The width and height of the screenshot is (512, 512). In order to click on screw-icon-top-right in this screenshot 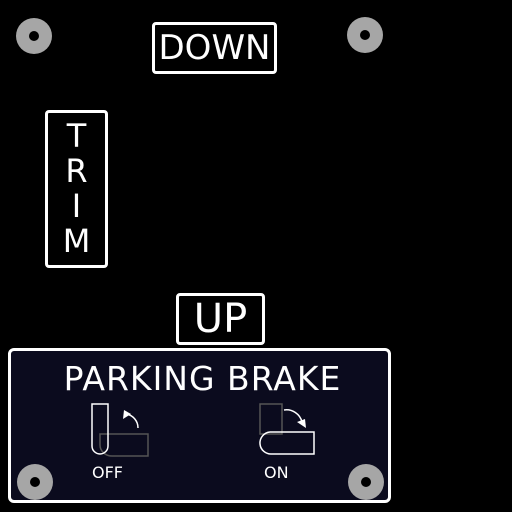, I will do `click(365, 35)`.